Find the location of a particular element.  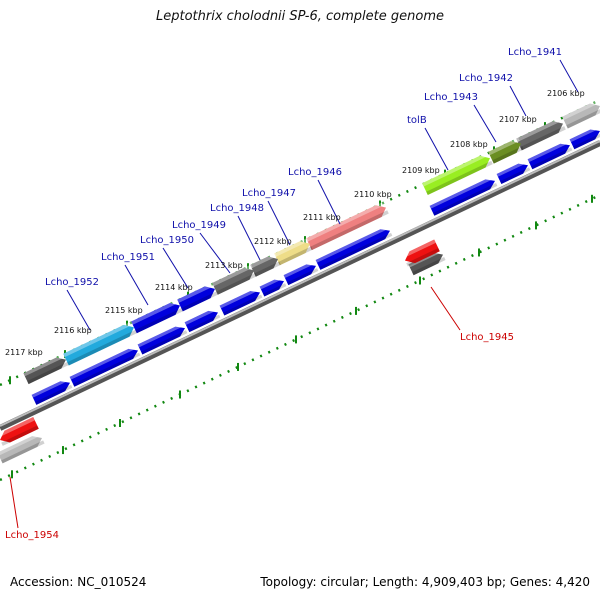

gene-arrow-lcho_1947 is located at coordinates (293, 251).